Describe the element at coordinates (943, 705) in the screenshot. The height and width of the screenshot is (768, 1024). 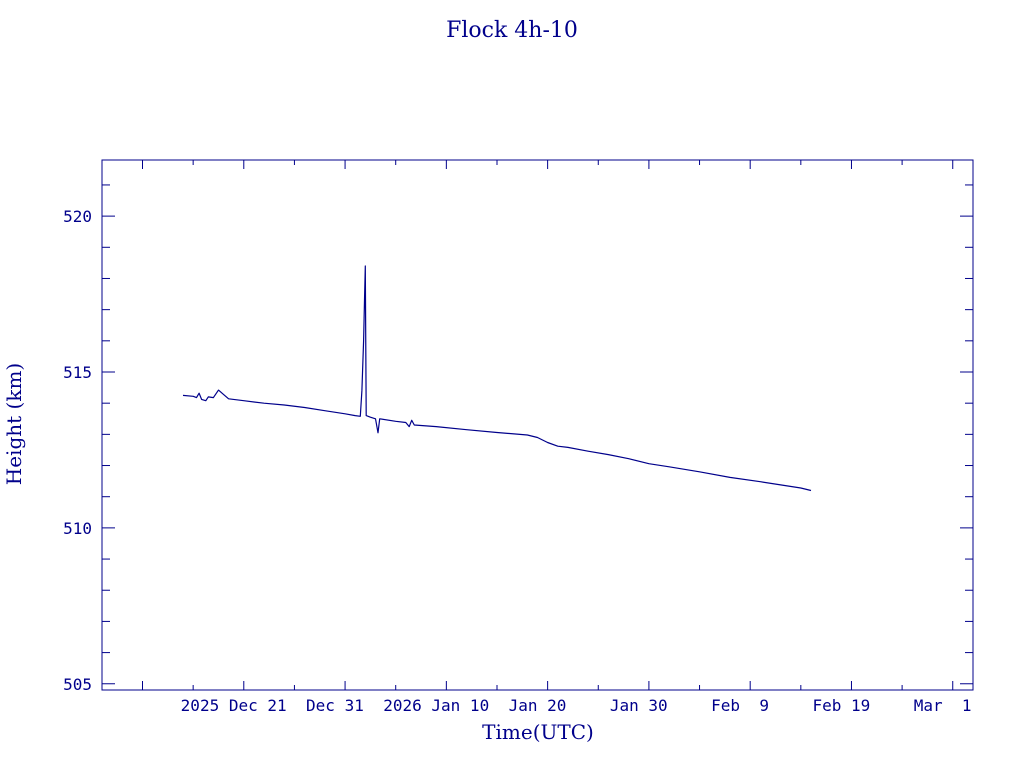
I see `x-tick-label: Mar 1` at that location.